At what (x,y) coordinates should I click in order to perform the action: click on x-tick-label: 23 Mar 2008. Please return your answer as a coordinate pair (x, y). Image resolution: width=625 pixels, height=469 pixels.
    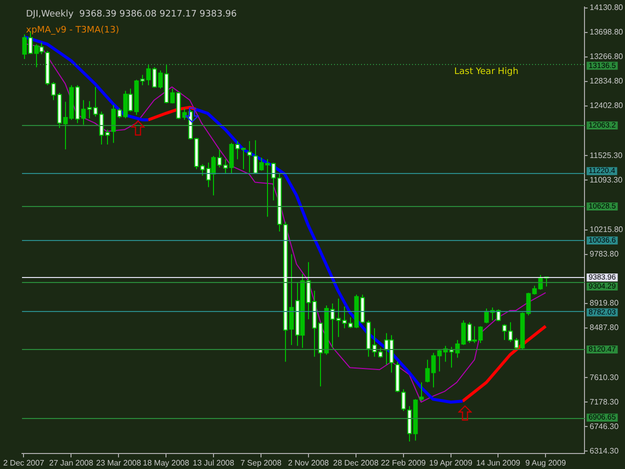
    Looking at the image, I should click on (119, 463).